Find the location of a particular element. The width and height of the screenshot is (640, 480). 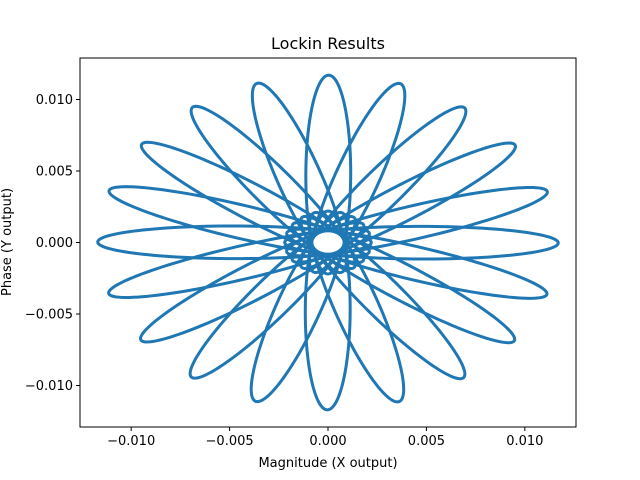

x-tick-label: −0.010 is located at coordinates (131, 441).